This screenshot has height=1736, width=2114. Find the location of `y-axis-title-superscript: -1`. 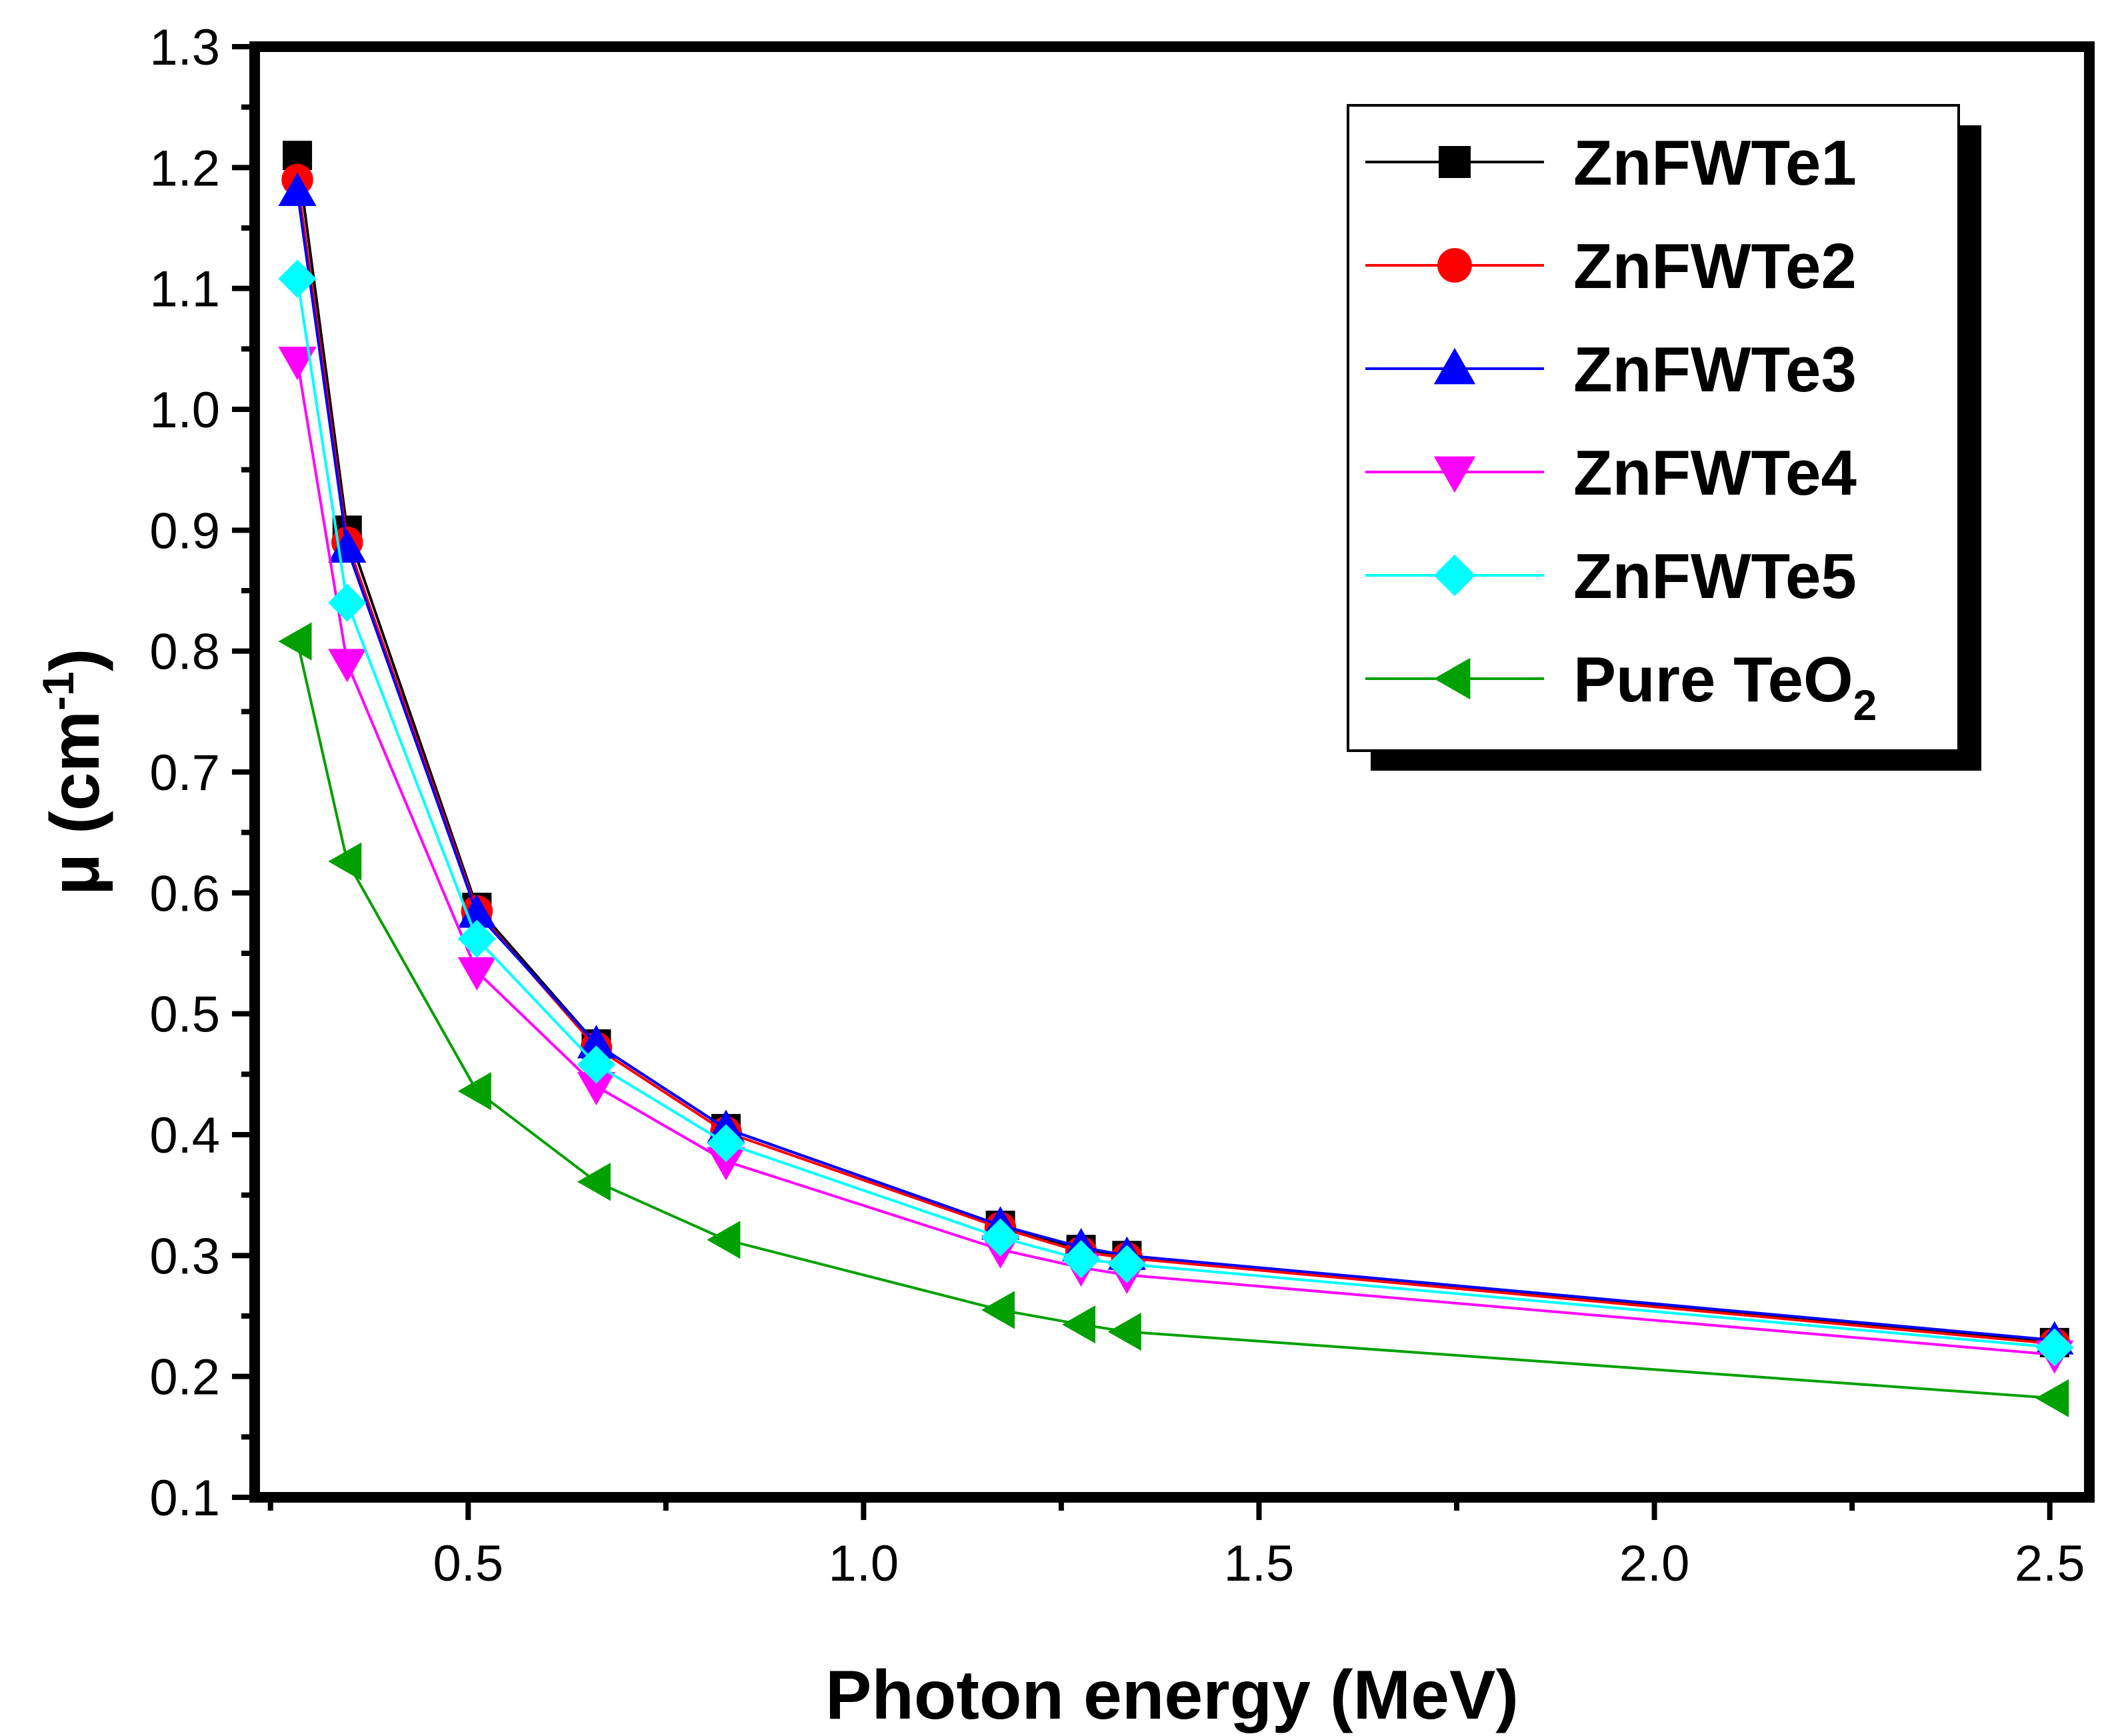

y-axis-title-superscript: -1 is located at coordinates (58, 691).